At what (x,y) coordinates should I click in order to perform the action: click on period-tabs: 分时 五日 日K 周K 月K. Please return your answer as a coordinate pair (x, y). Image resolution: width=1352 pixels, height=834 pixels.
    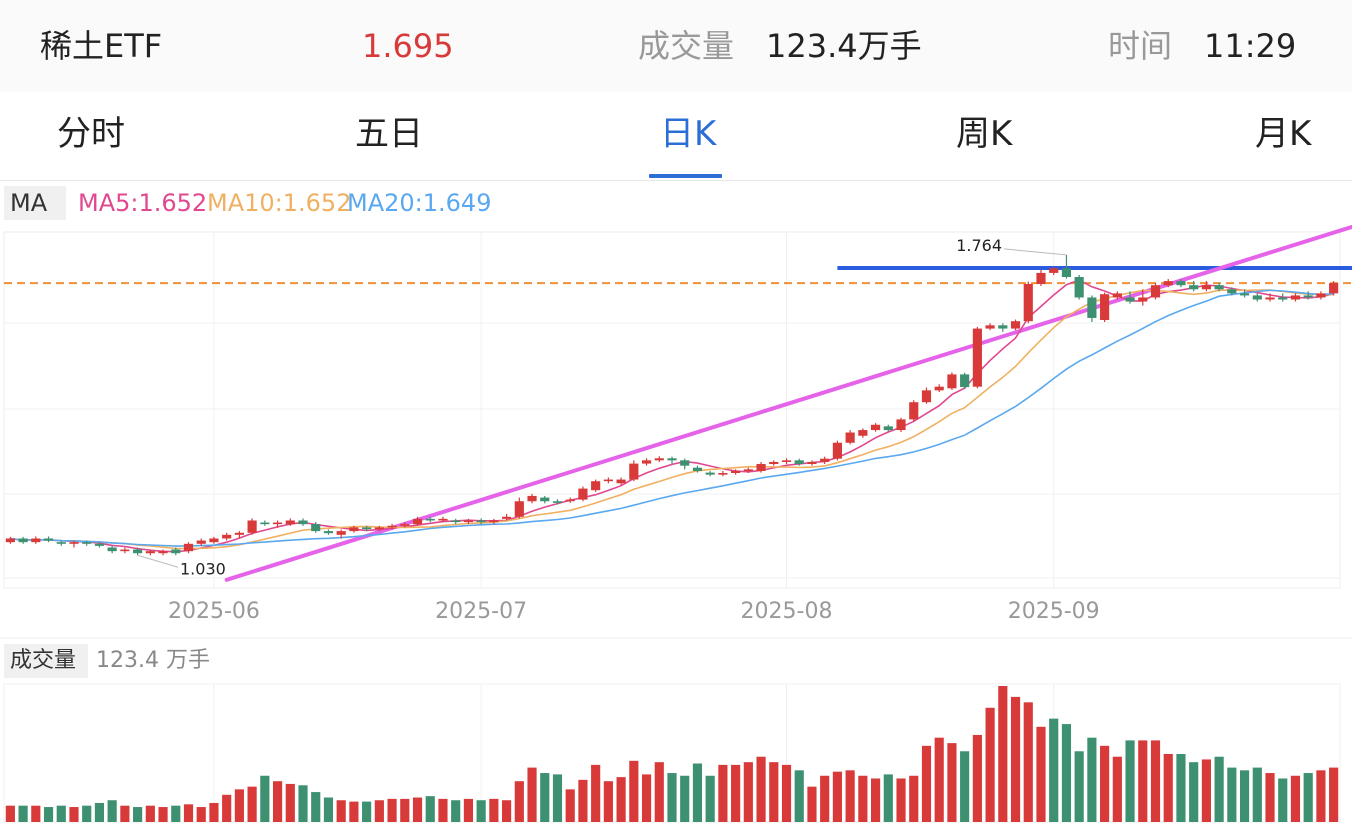
    Looking at the image, I should click on (676, 136).